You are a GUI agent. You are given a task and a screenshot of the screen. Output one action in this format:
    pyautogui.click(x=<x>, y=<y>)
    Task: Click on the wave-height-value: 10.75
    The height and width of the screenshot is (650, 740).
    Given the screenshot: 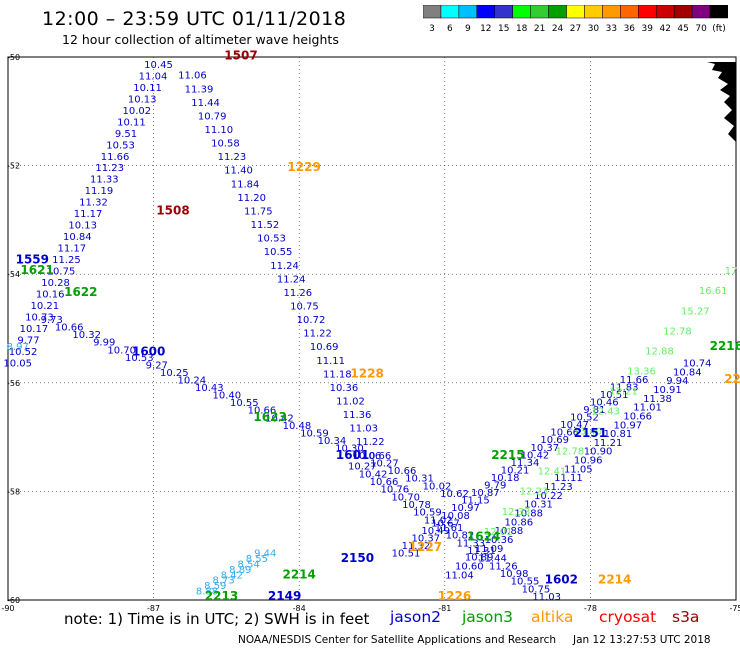 What is the action you would take?
    pyautogui.click(x=536, y=589)
    